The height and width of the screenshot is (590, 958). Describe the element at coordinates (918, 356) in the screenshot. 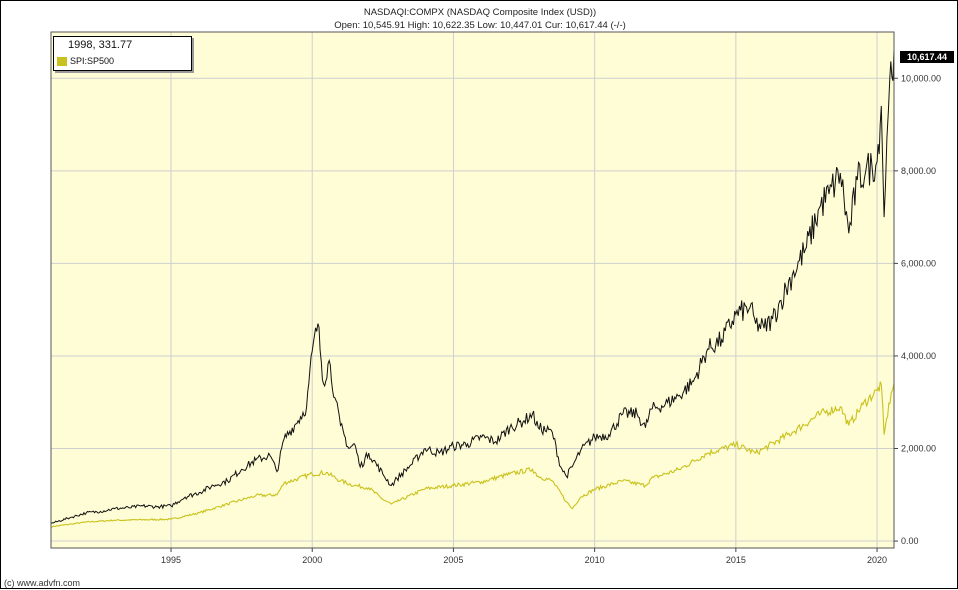

I see `y-tick-label: 4,000.00` at that location.